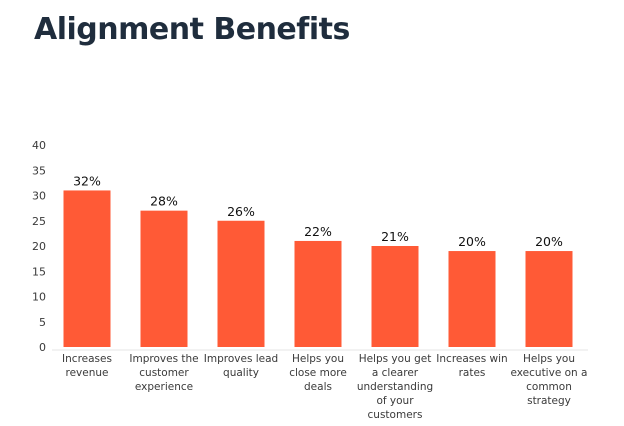  I want to click on y-axis: 0 5 10 15 20 25 30 35 40, so click(39, 246).